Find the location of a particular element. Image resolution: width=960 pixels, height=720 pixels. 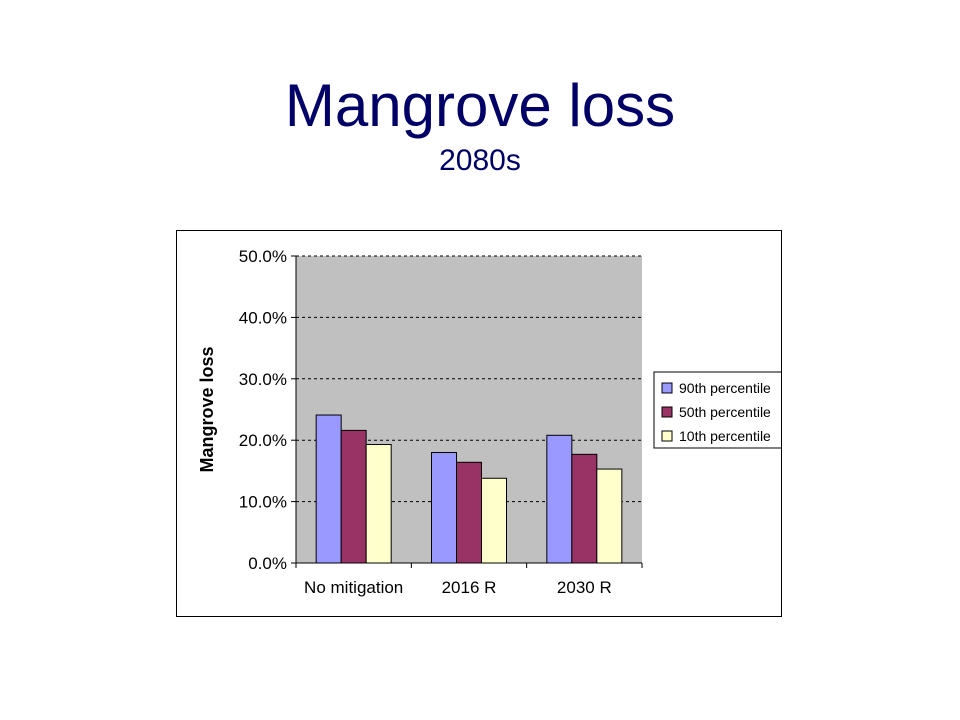

slide-title: Mangrove loss is located at coordinates (480, 105).